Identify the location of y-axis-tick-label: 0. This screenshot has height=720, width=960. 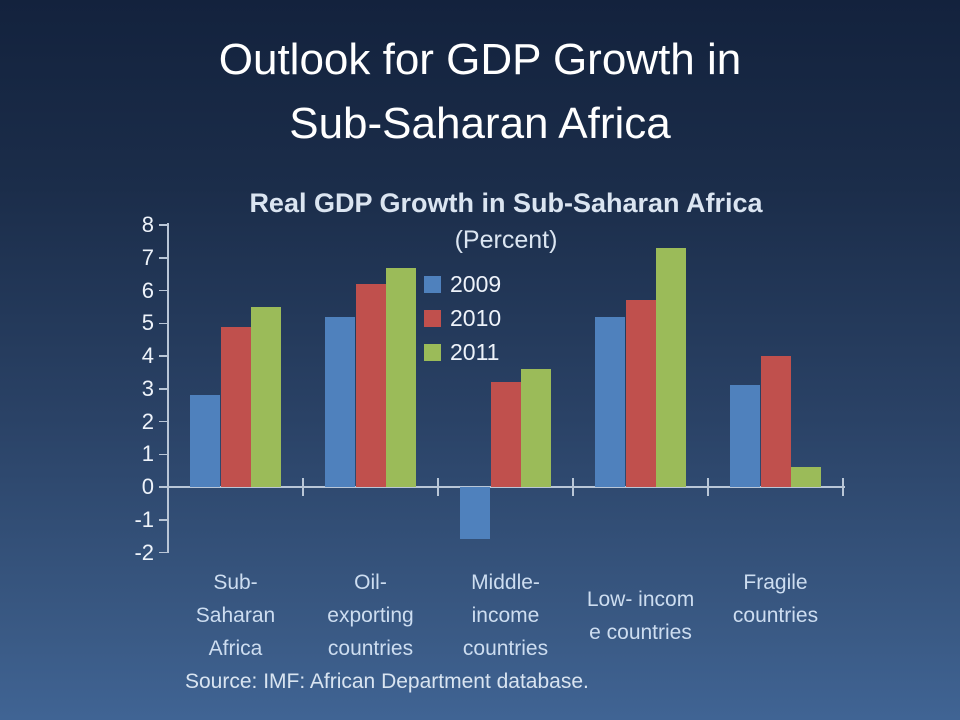
(147, 486).